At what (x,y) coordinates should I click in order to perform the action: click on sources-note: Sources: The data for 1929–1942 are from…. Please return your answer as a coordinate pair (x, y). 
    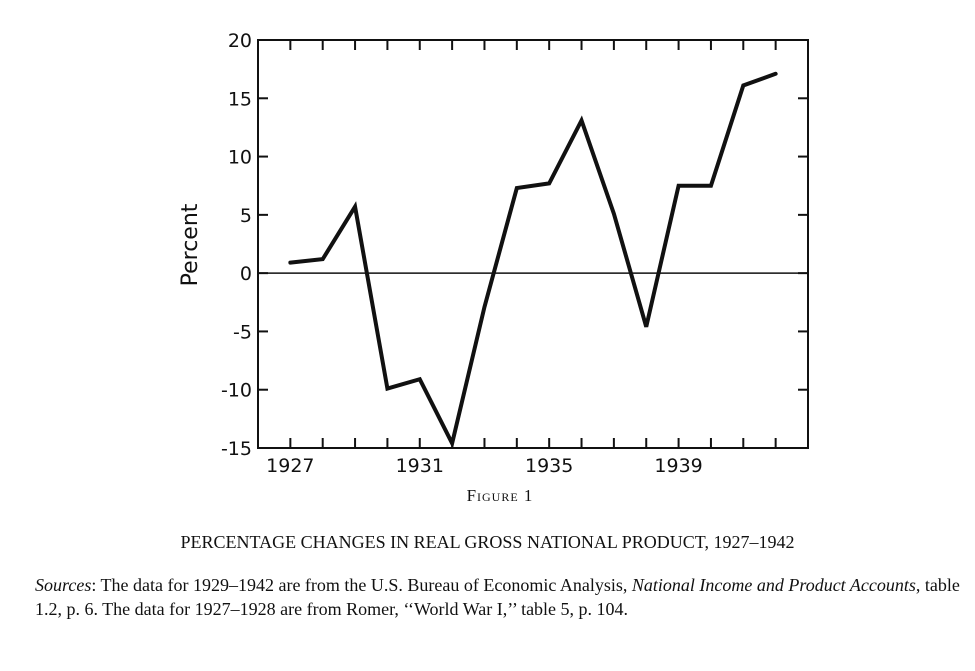
    Looking at the image, I should click on (500, 597).